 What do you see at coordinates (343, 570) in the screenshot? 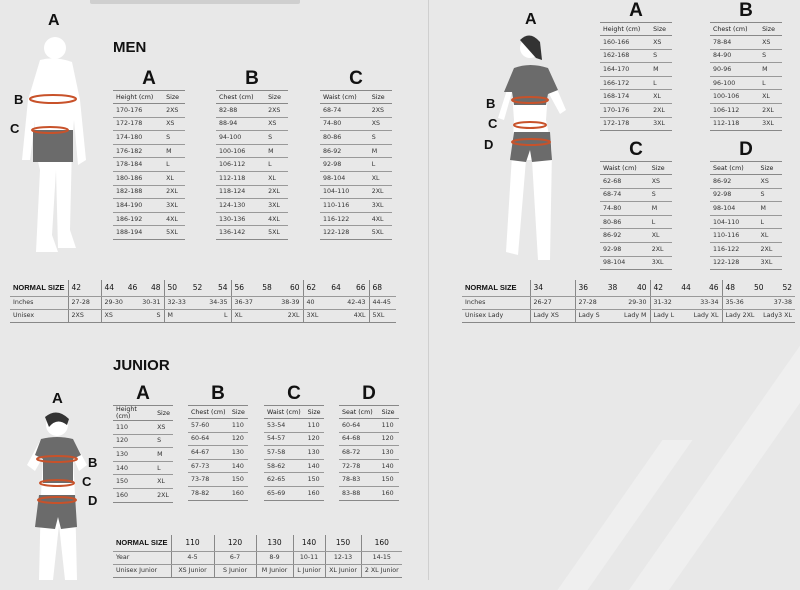
I see `size-group-values: XL Junior` at bounding box center [343, 570].